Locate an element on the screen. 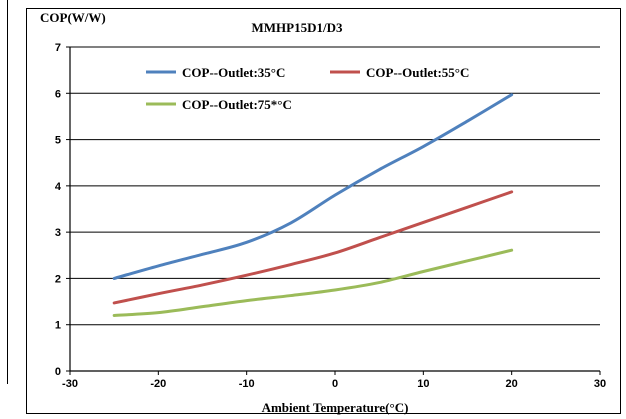 The width and height of the screenshot is (626, 419). y-tick-label: 7 is located at coordinates (58, 48).